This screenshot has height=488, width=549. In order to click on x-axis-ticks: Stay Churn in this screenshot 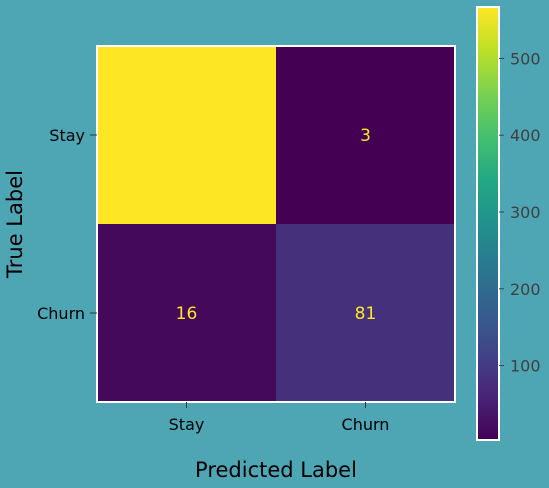, I will do `click(279, 418)`.